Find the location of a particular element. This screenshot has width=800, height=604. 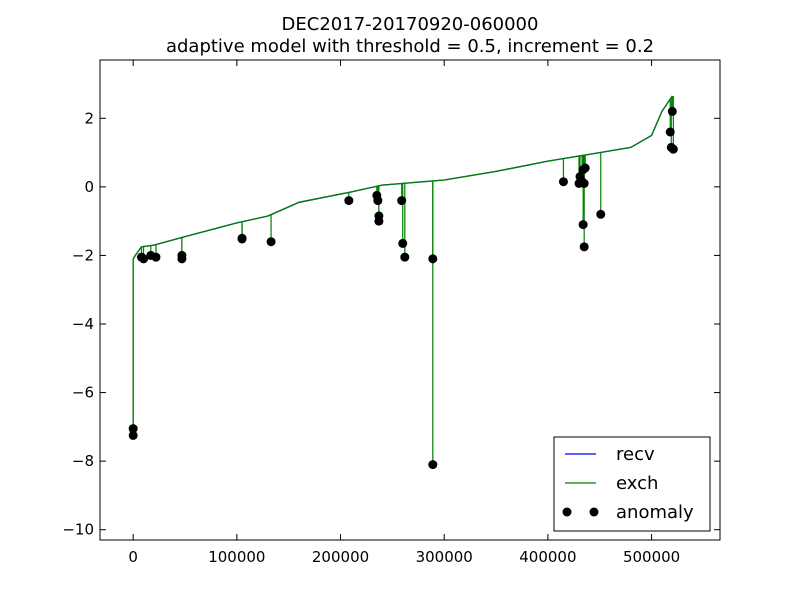

x-tick-label: 200000 is located at coordinates (340, 557).